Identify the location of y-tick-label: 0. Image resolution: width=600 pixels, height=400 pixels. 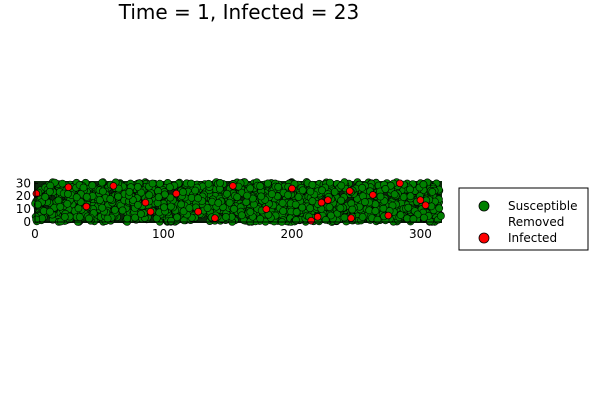
(27, 222).